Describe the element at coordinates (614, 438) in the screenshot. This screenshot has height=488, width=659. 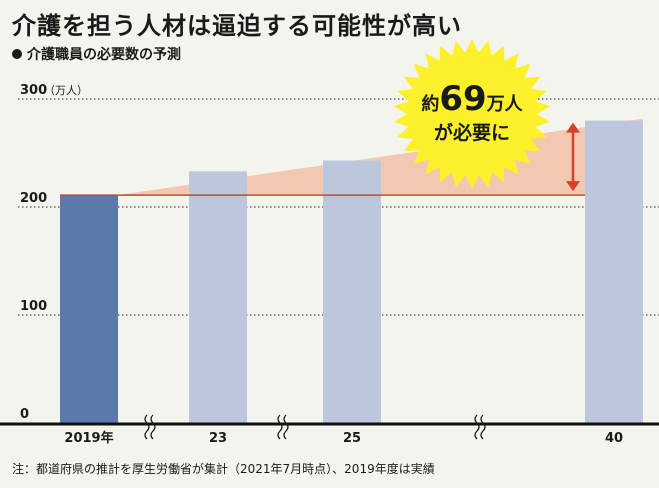
I see `x-tick-label: 40` at that location.